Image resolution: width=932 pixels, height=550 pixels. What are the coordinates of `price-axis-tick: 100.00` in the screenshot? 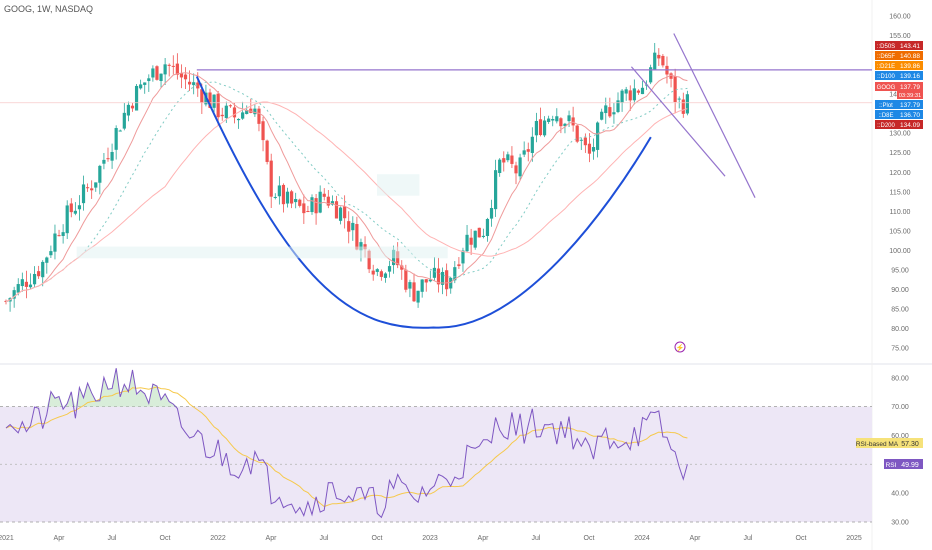 It's located at (900, 251).